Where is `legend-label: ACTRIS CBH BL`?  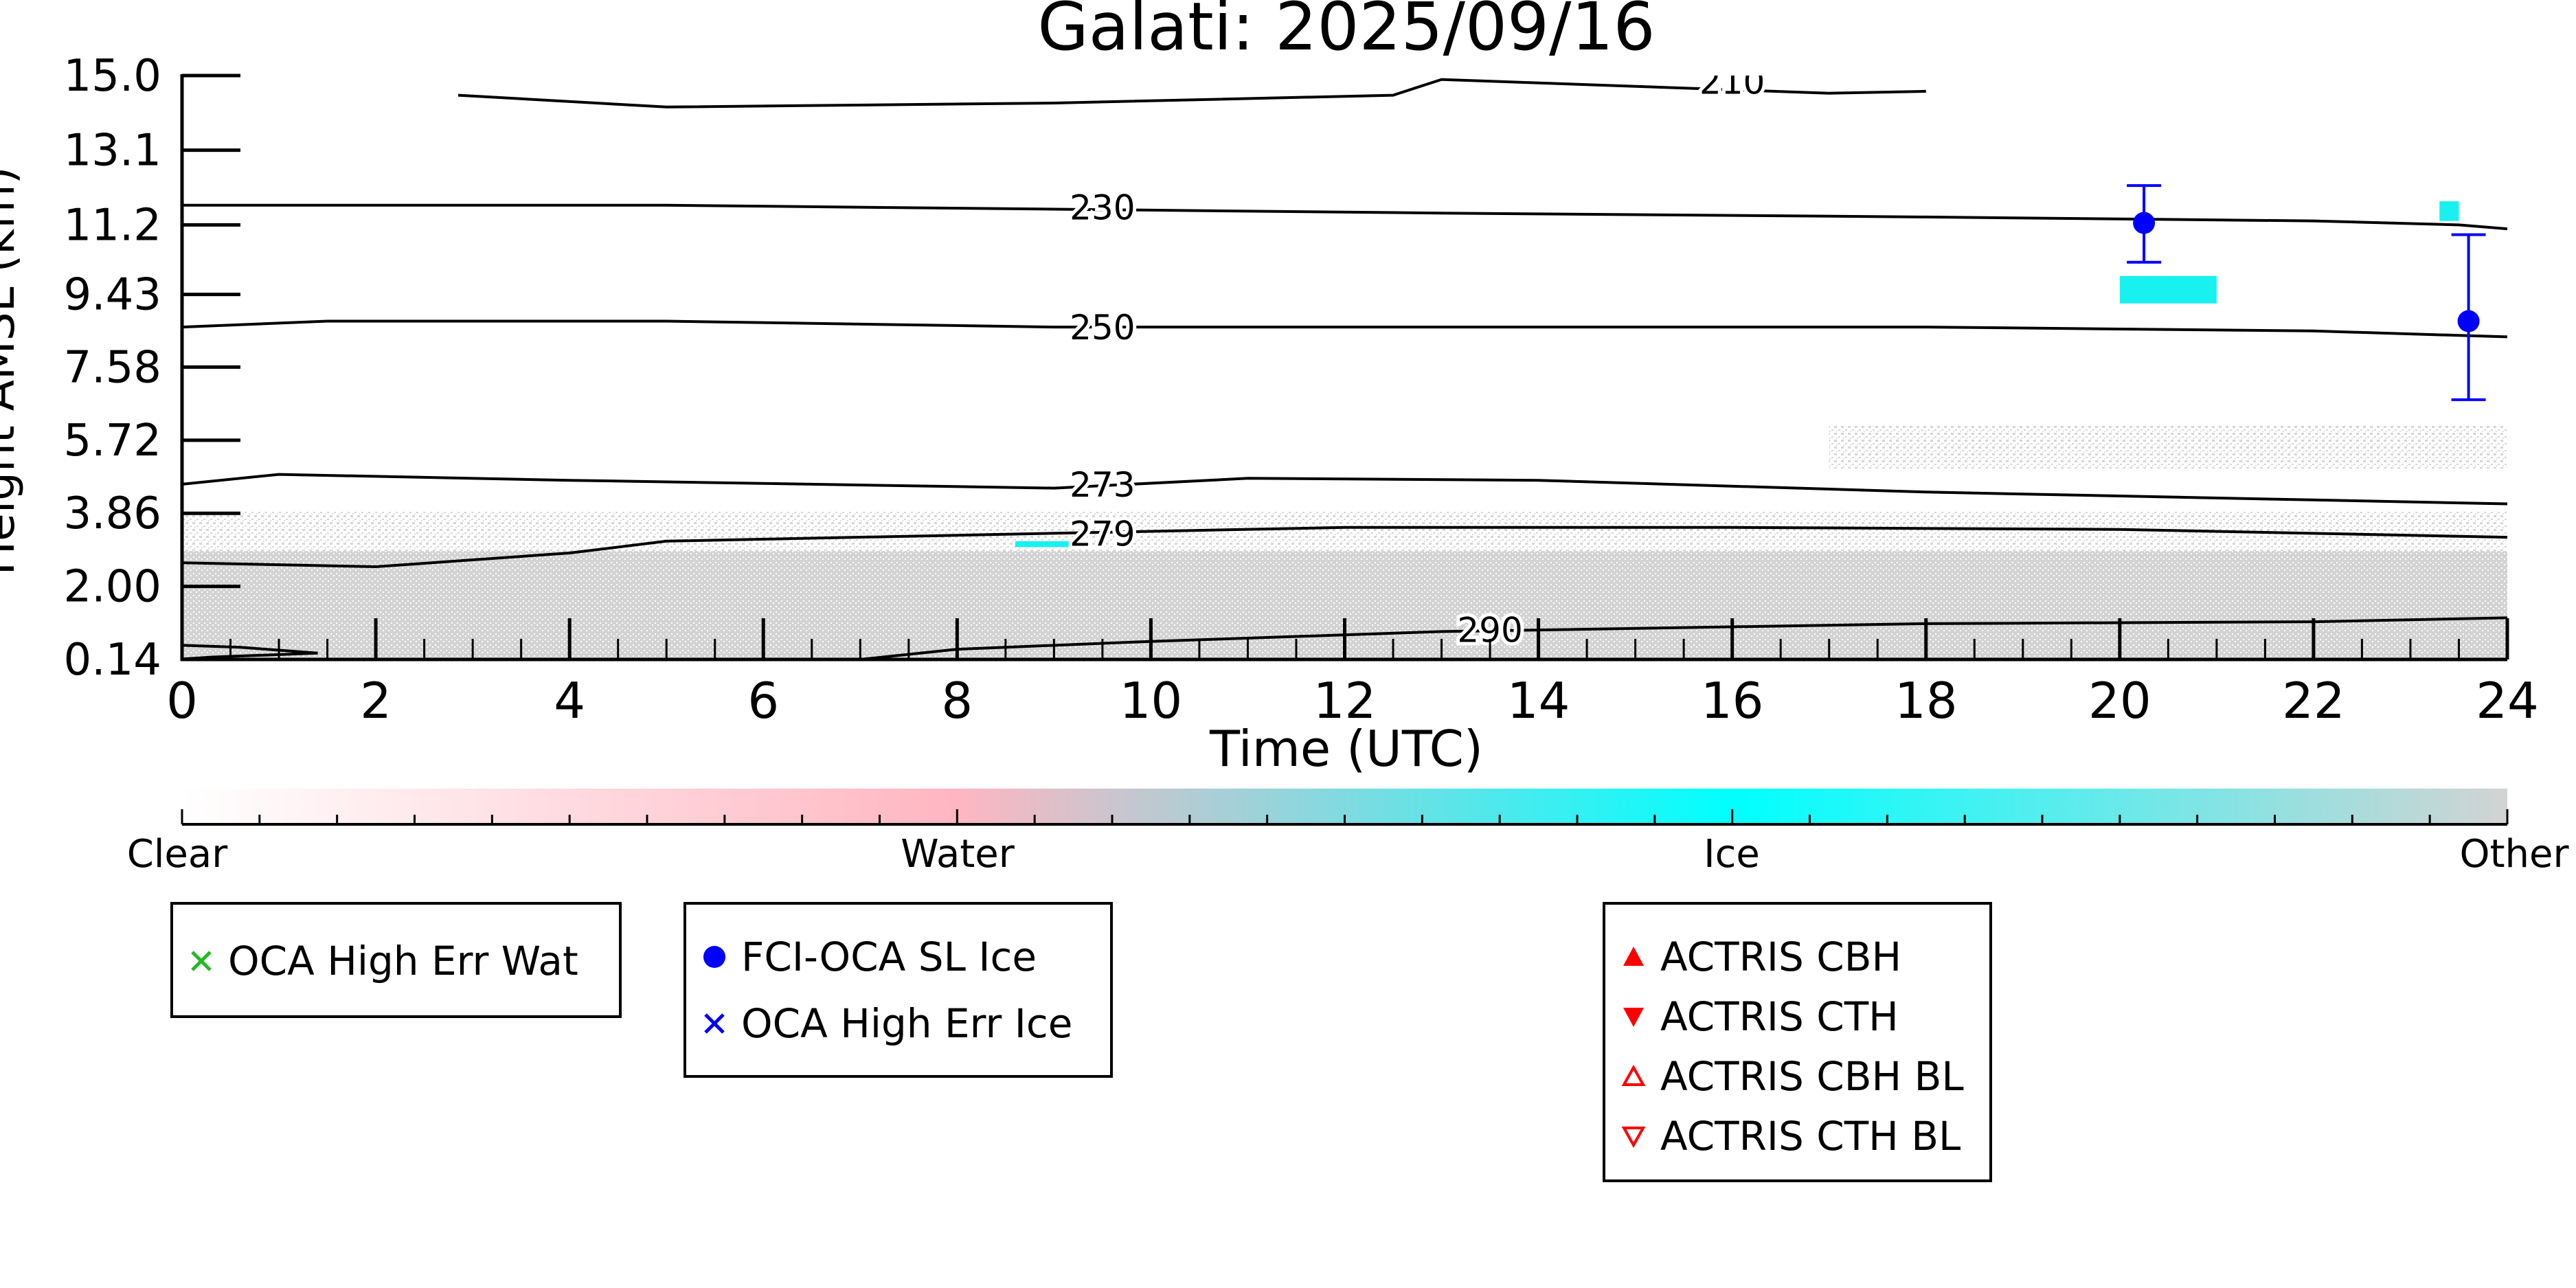
legend-label: ACTRIS CBH BL is located at coordinates (1812, 1076).